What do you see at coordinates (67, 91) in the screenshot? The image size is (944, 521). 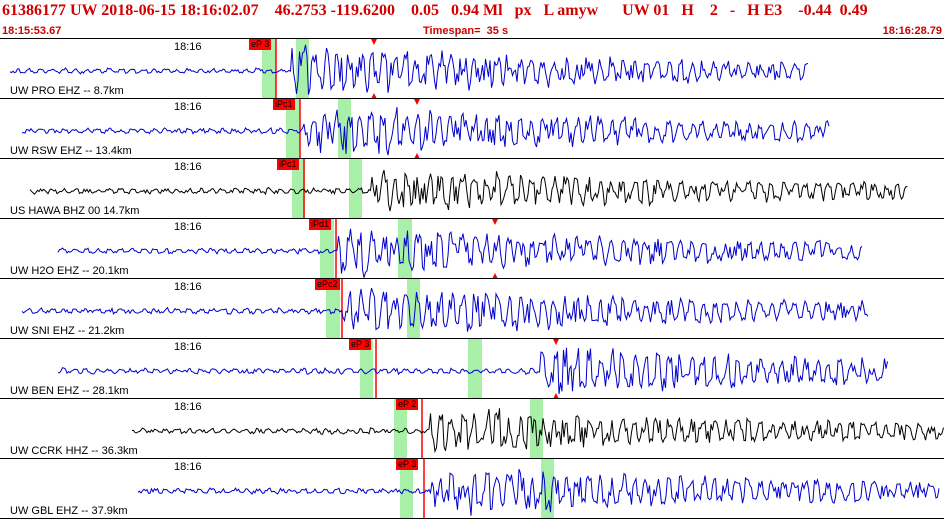 I see `station-label: UW PRO EHZ -- 8.7km` at bounding box center [67, 91].